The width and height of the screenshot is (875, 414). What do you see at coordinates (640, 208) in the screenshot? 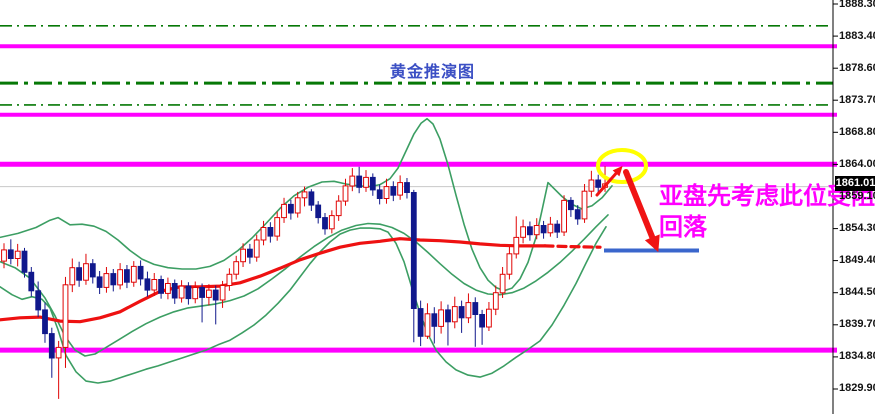
I see `arrow-down` at bounding box center [640, 208].